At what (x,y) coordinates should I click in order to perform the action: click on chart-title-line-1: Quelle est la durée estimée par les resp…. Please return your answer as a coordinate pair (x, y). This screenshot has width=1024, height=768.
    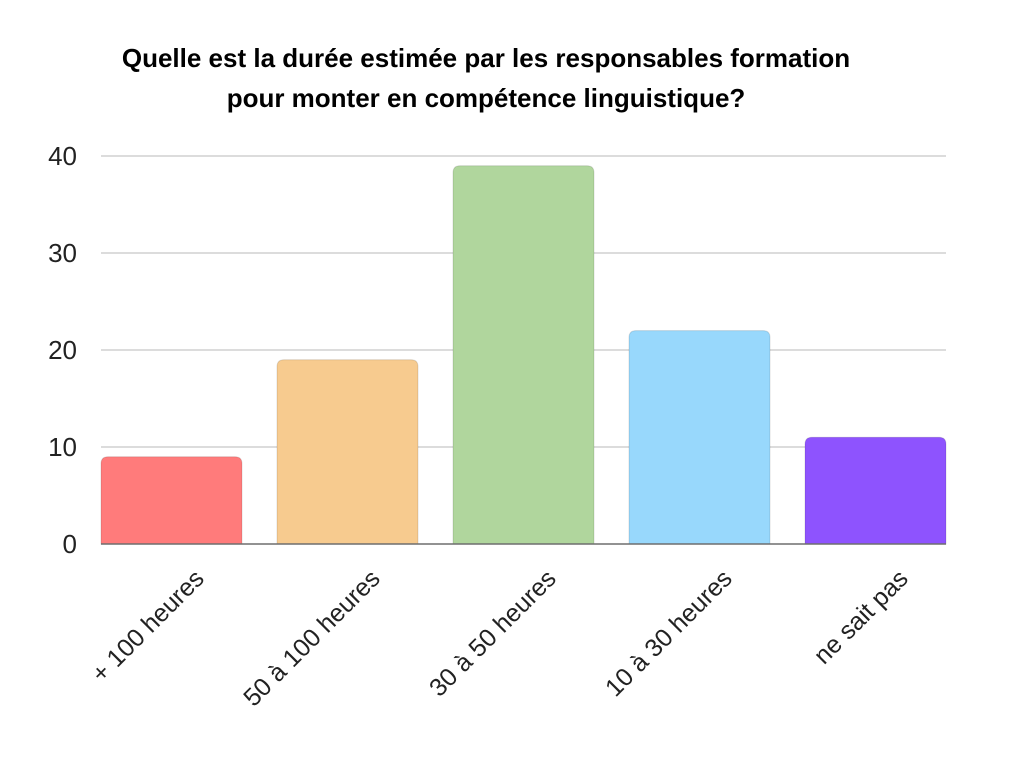
    Looking at the image, I should click on (486, 58).